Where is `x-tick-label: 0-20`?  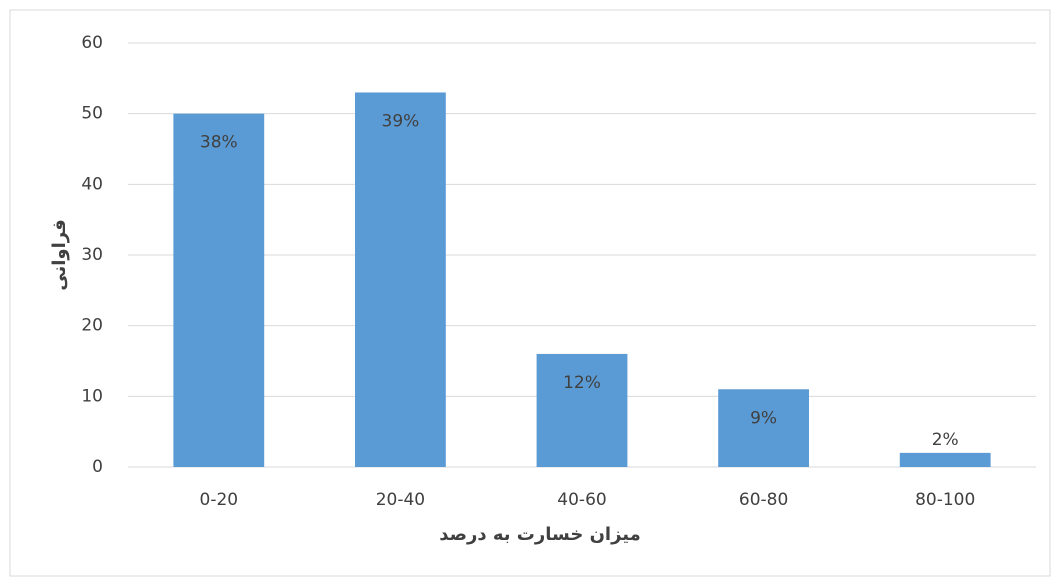
x-tick-label: 0-20 is located at coordinates (219, 500).